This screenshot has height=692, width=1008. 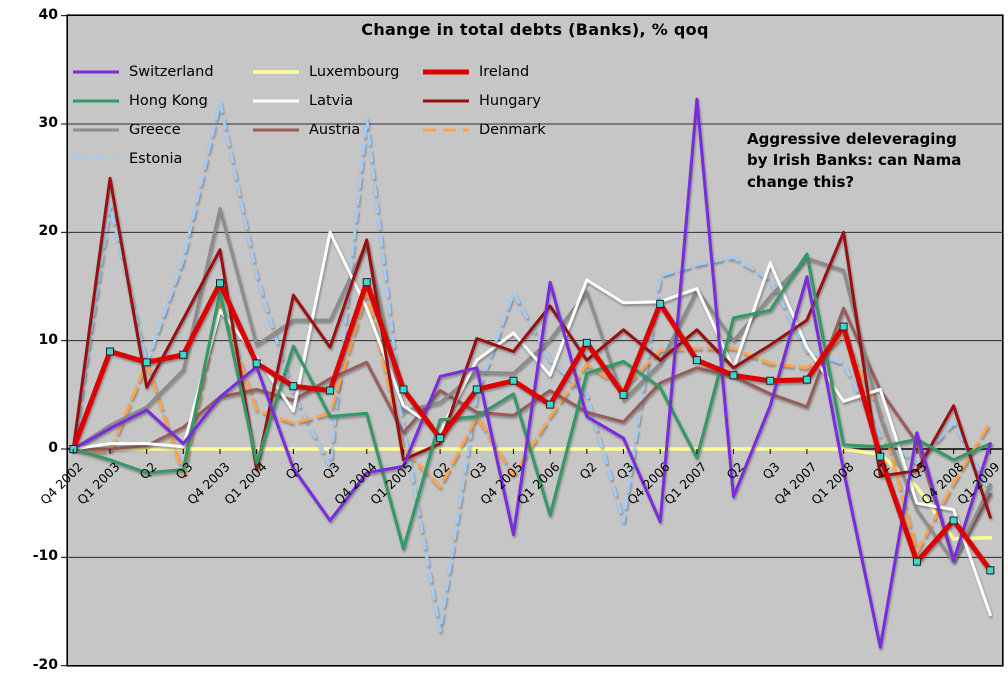 I want to click on legend-label: Denmark, so click(x=512, y=129).